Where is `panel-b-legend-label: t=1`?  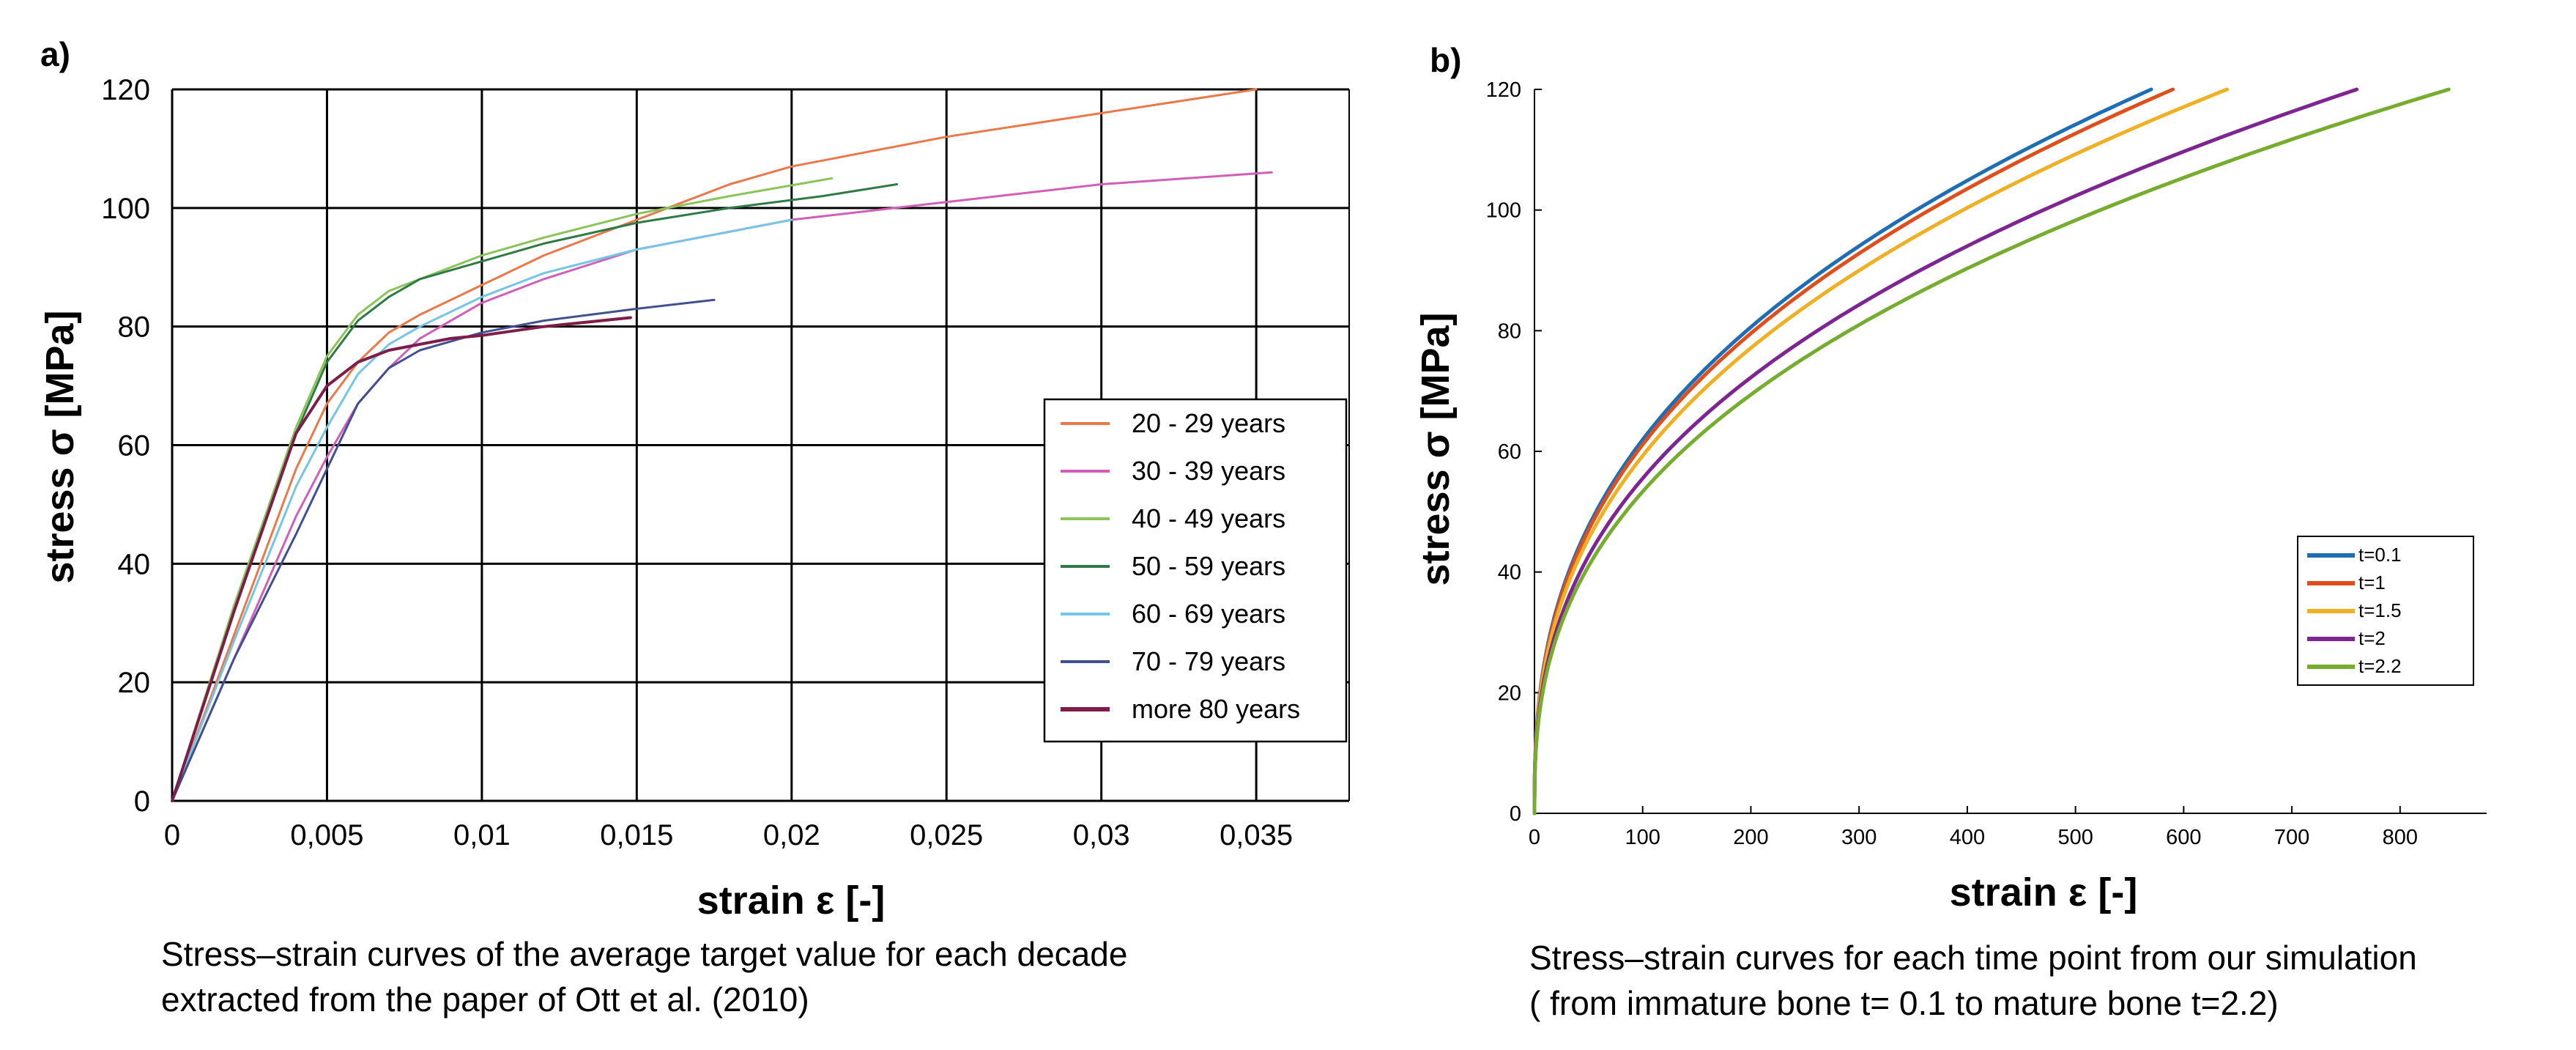
panel-b-legend-label: t=1 is located at coordinates (2372, 583).